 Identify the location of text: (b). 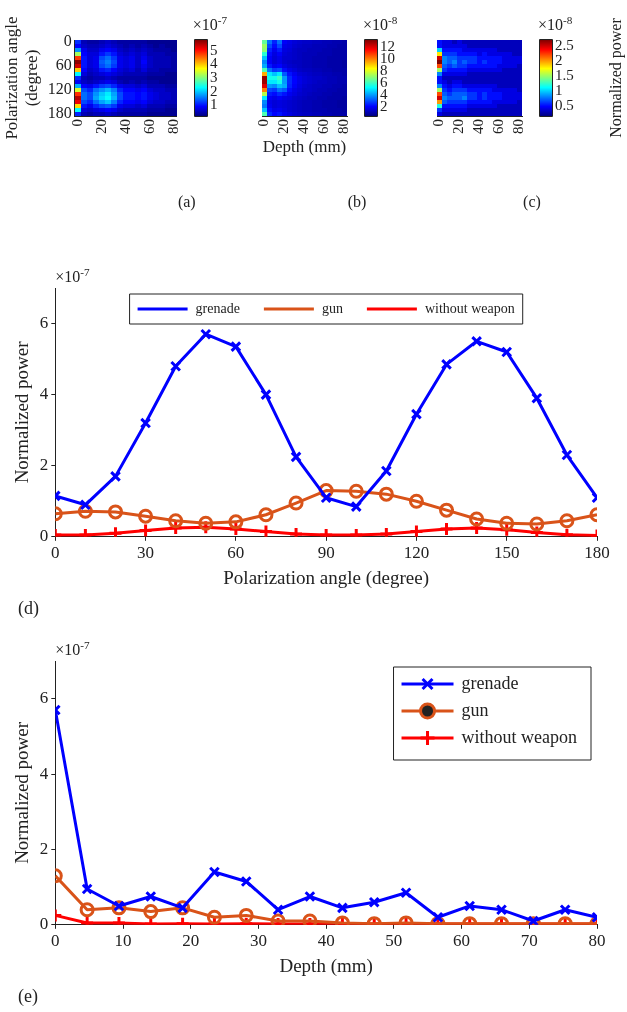
(357, 202).